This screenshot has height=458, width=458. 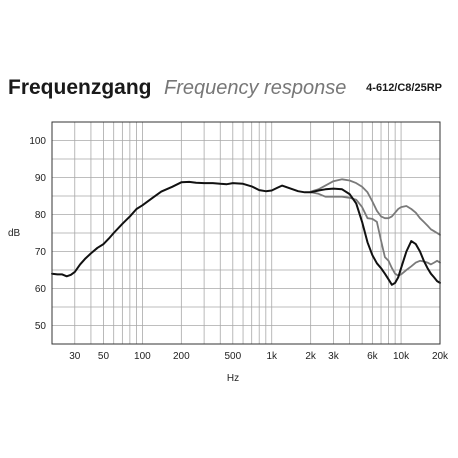 I want to click on y-tick-label: 90, so click(x=41, y=178).